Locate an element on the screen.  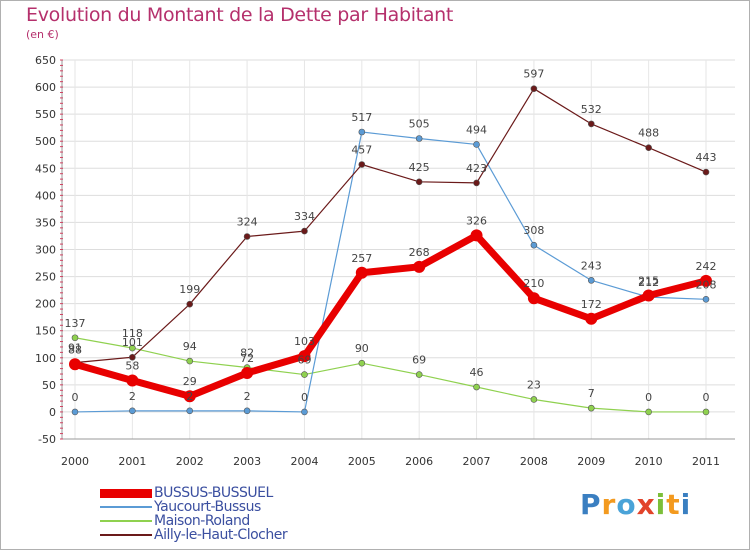
y-tick-label: 100 is located at coordinates (45, 358).